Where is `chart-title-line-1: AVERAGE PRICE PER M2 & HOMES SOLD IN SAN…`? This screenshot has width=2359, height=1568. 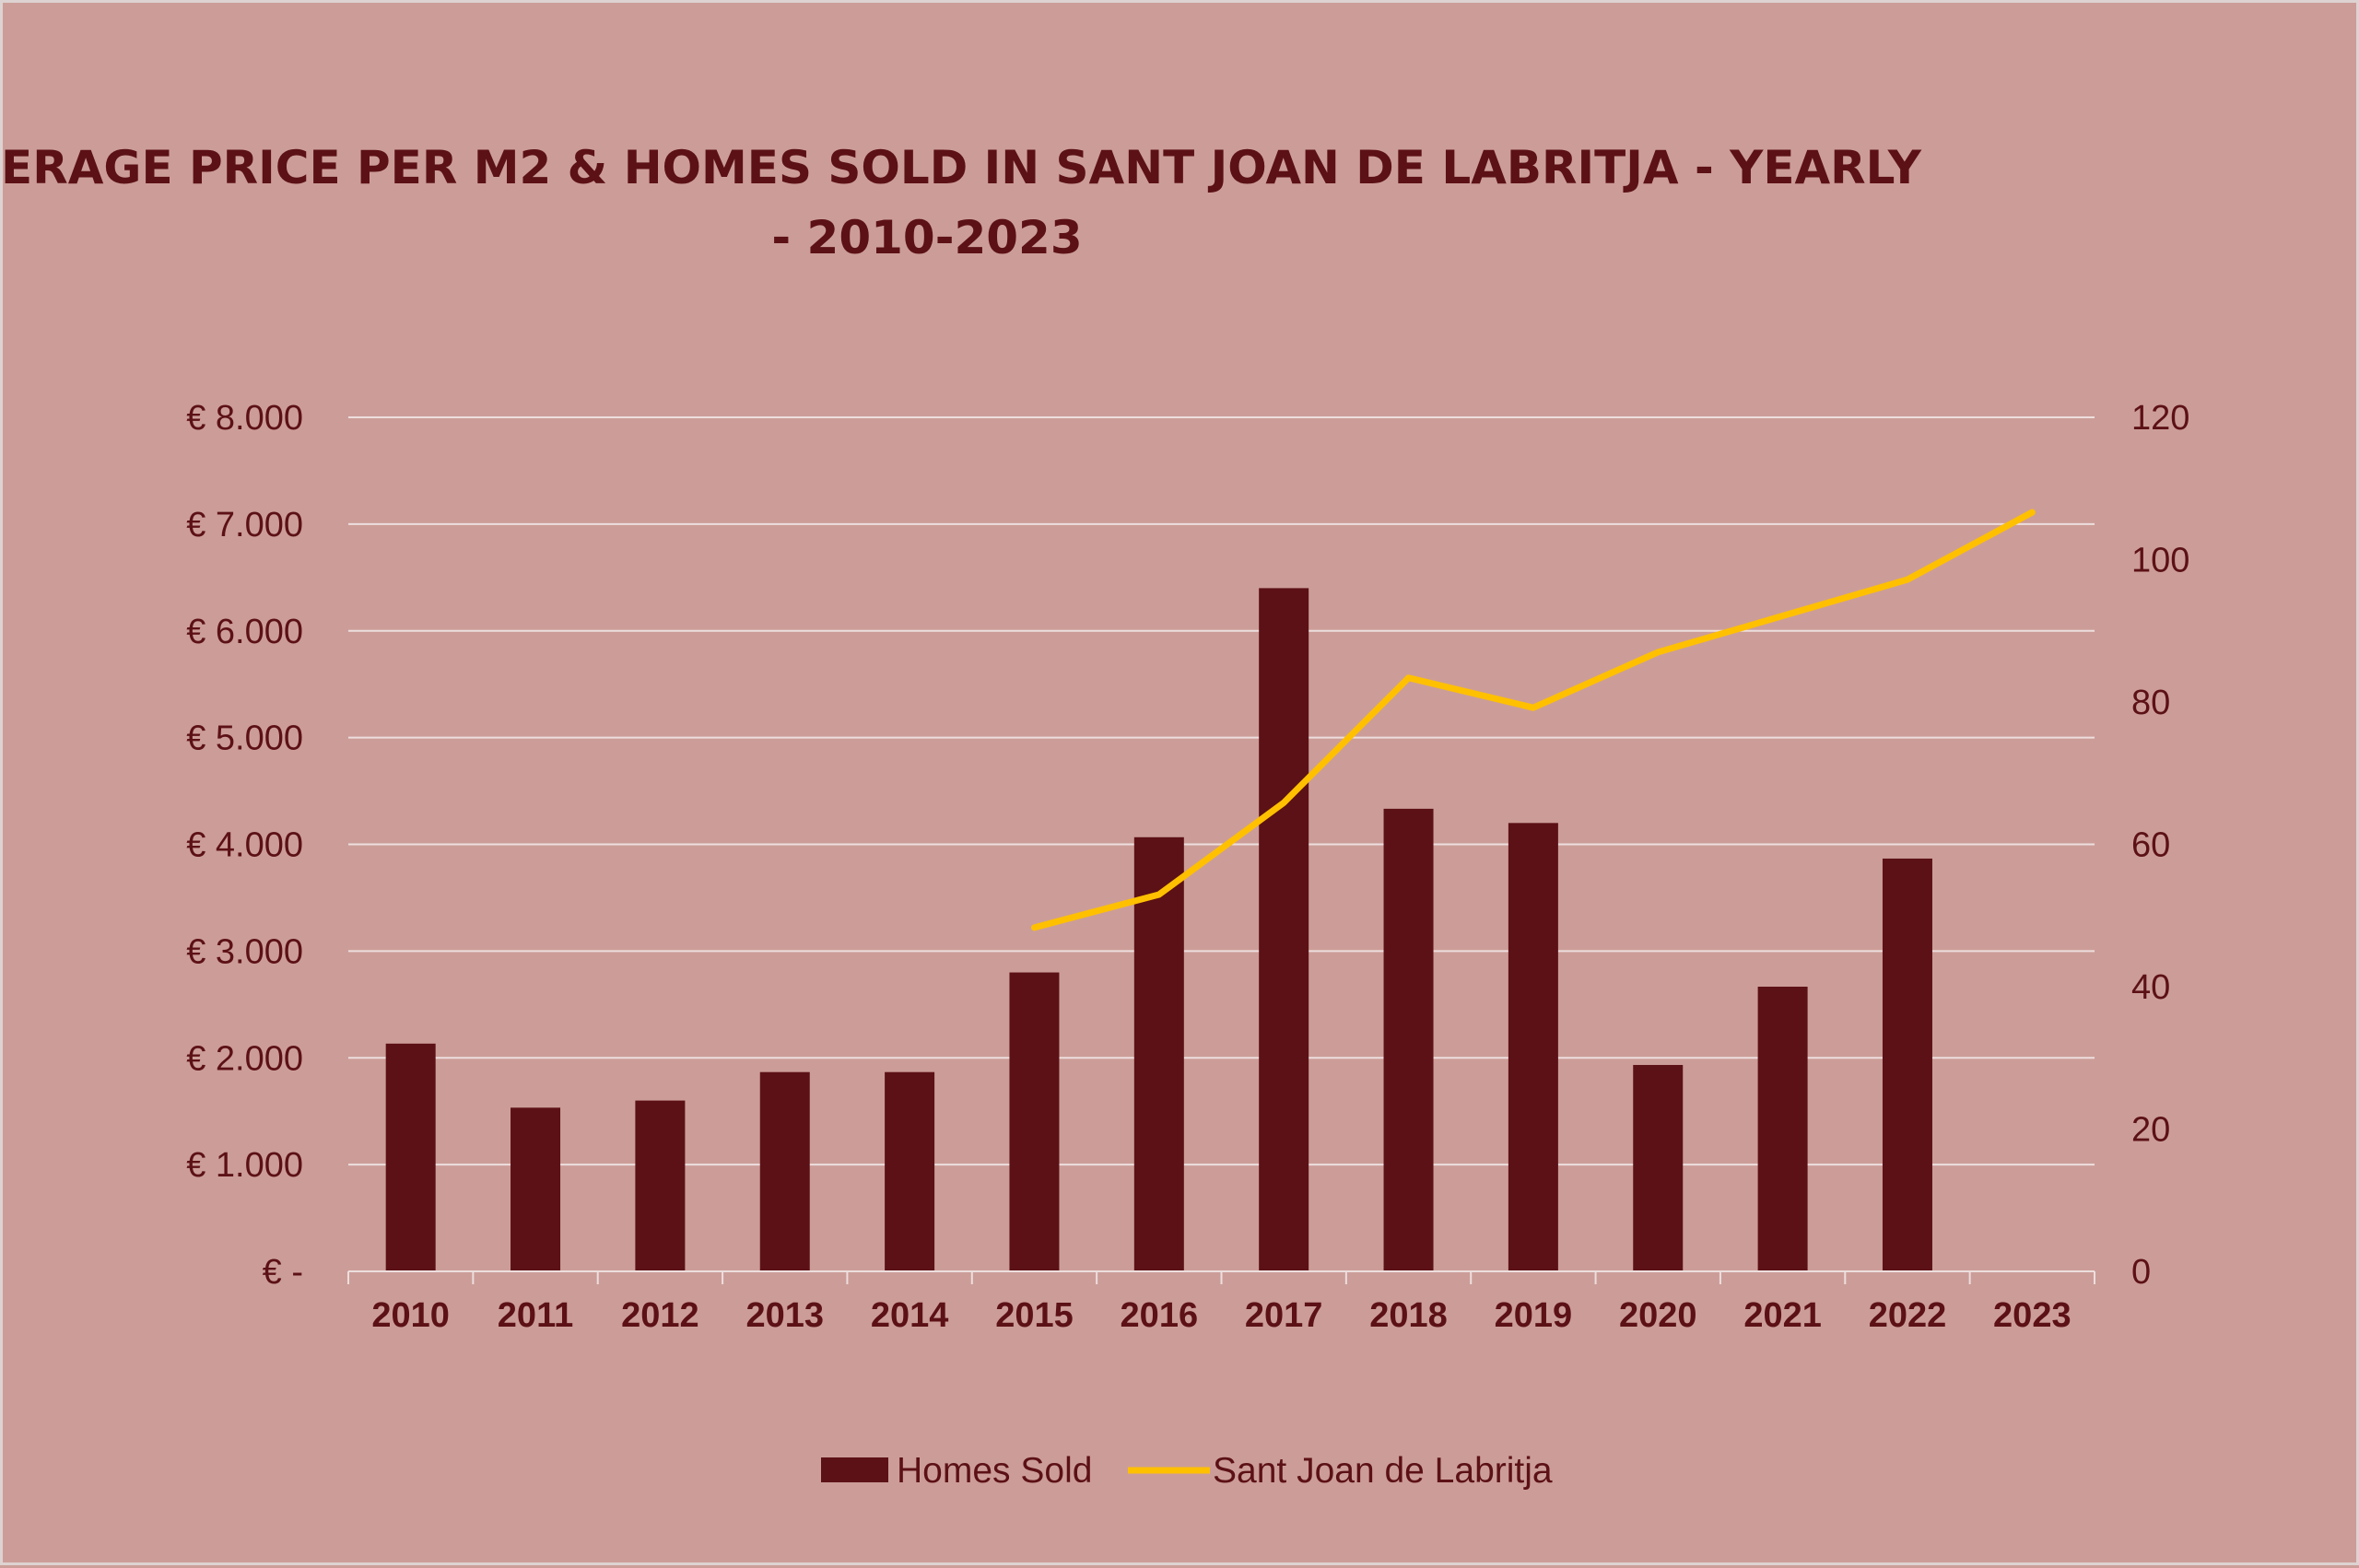
chart-title-line-1: AVERAGE PRICE PER M2 & HOMES SOLD IN SAN… is located at coordinates (962, 167).